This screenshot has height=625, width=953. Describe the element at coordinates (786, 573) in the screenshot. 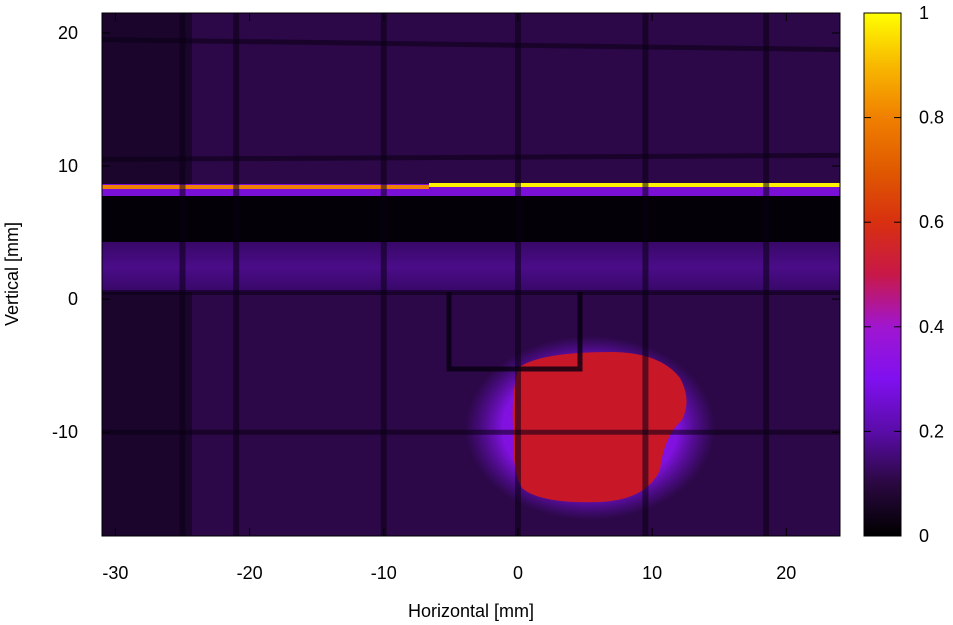

I see `x-tick-label: 20` at that location.